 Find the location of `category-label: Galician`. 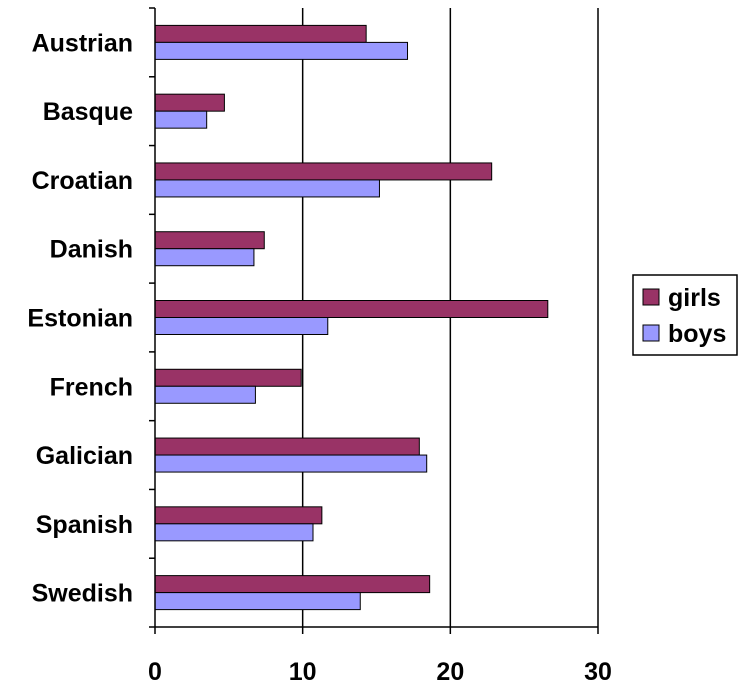

category-label: Galician is located at coordinates (84, 456).